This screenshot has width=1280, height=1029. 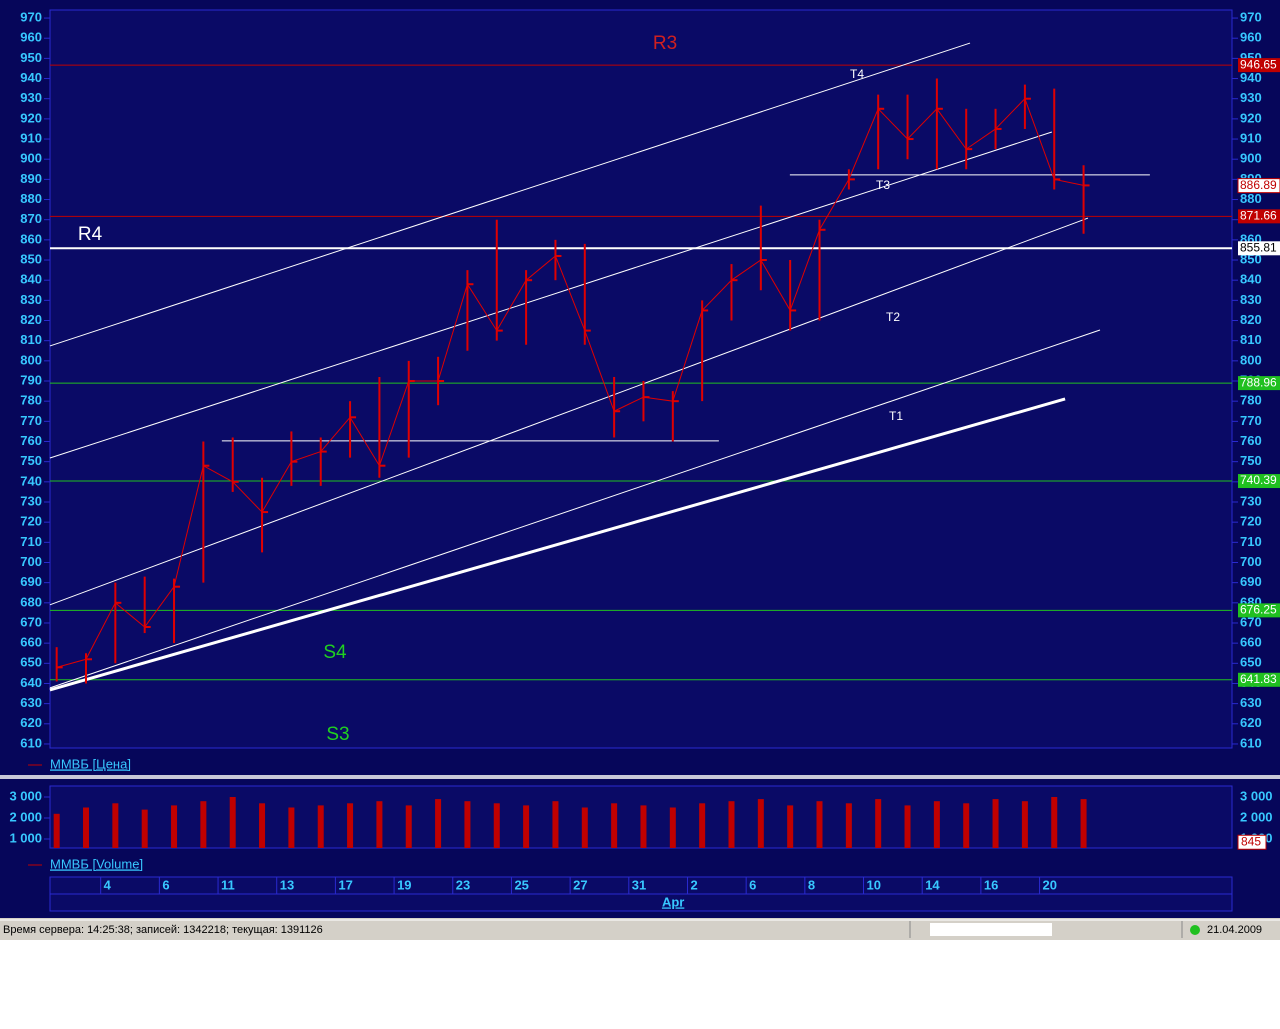 I want to click on y2-tick-label: 690, so click(x=1251, y=581).